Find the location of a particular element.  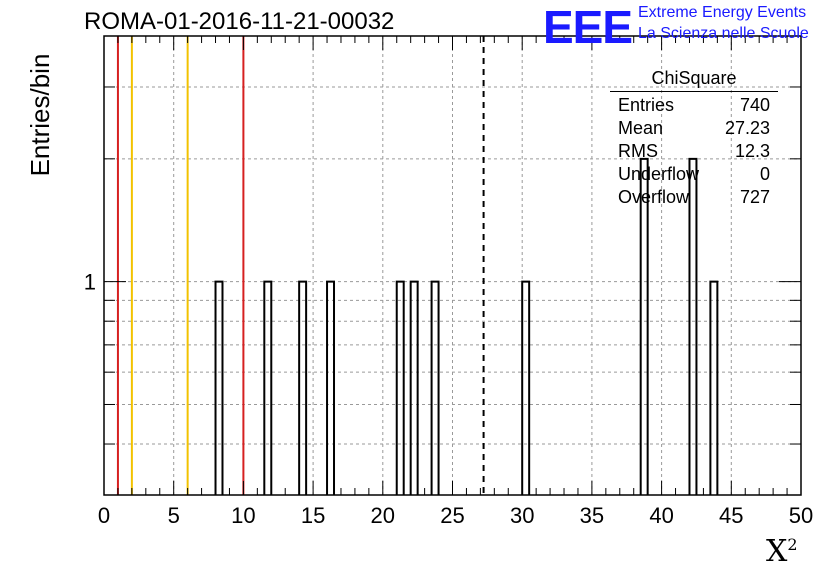

stats-row: Underflow 0 is located at coordinates (694, 174).